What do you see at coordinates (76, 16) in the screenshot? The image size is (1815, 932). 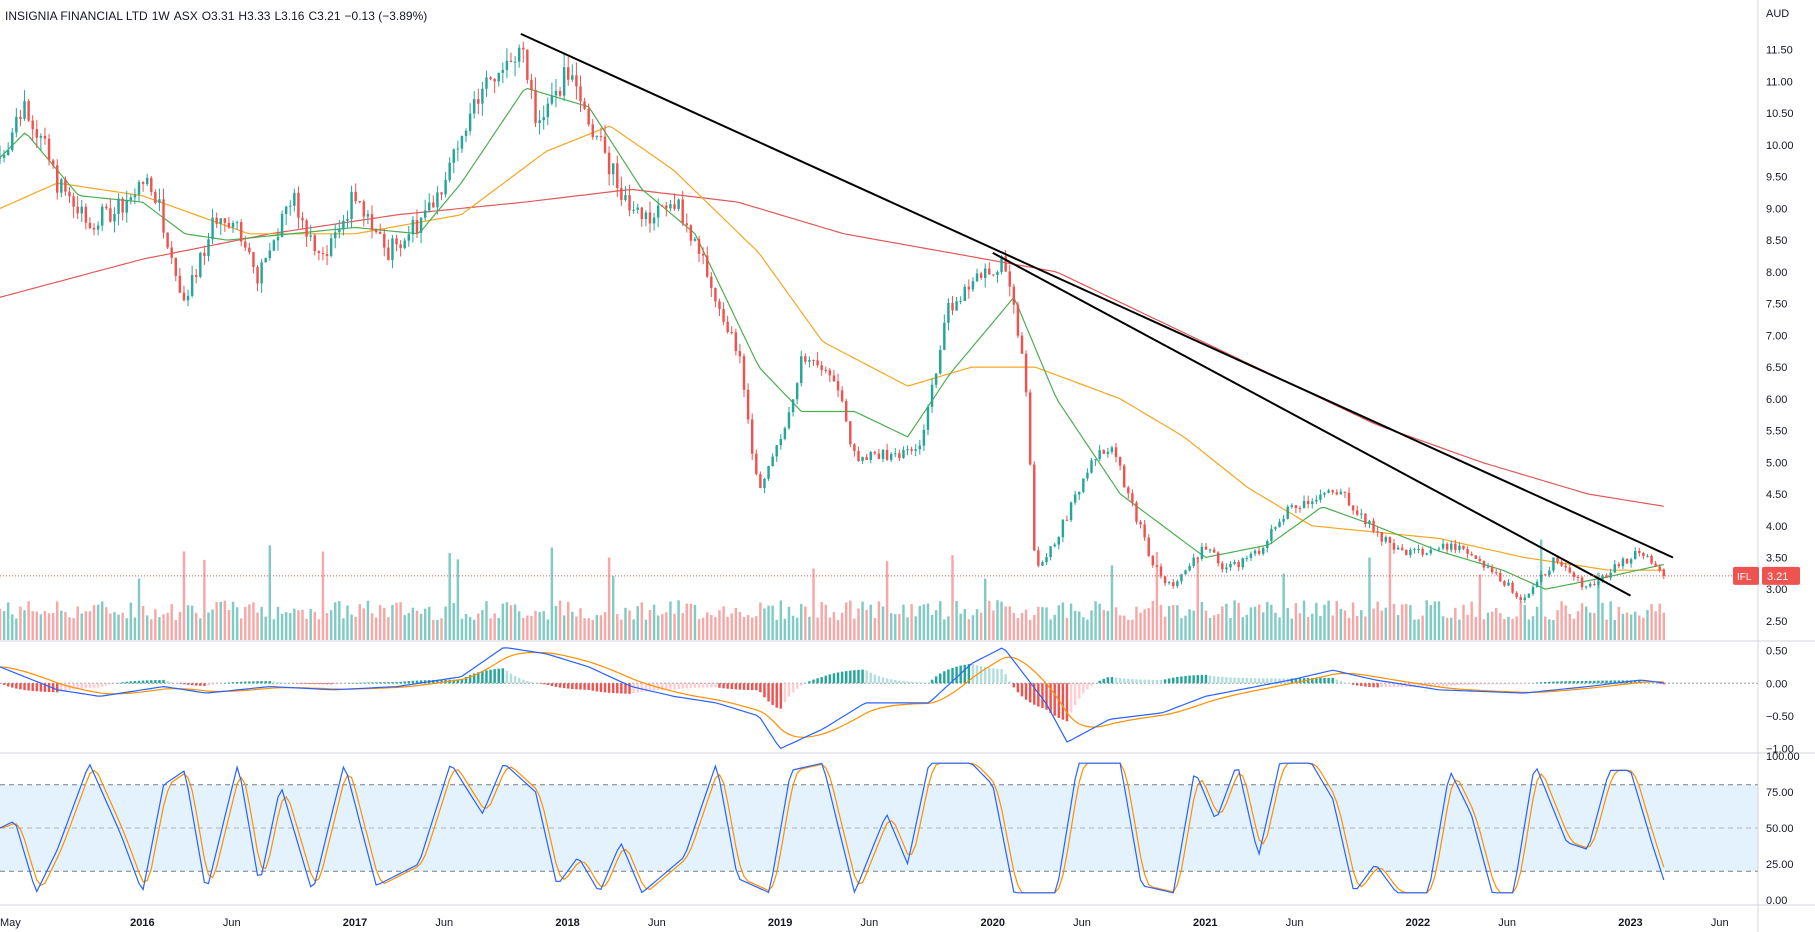 I see `symbol-name: INSIGNIA FINANCIAL LTD` at bounding box center [76, 16].